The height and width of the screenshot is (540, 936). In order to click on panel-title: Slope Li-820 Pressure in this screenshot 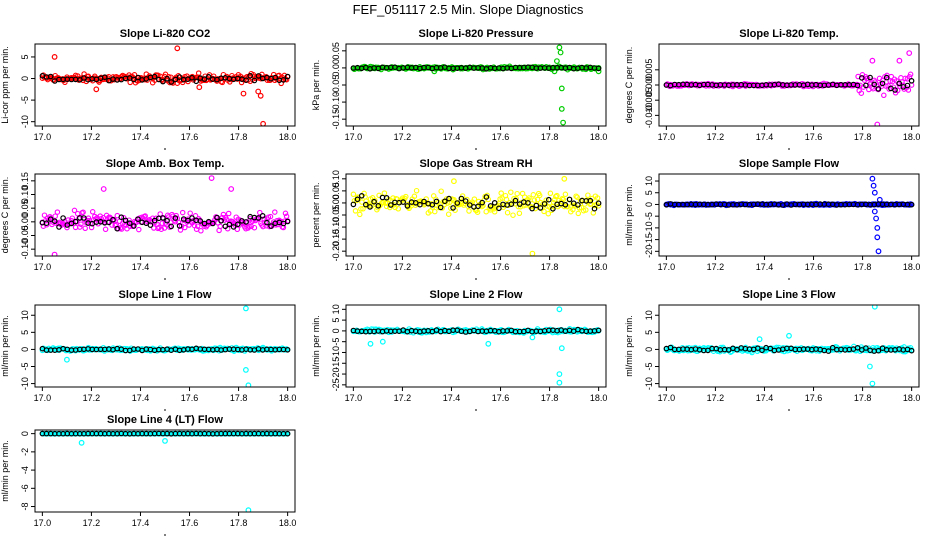, I will do `click(476, 34)`.